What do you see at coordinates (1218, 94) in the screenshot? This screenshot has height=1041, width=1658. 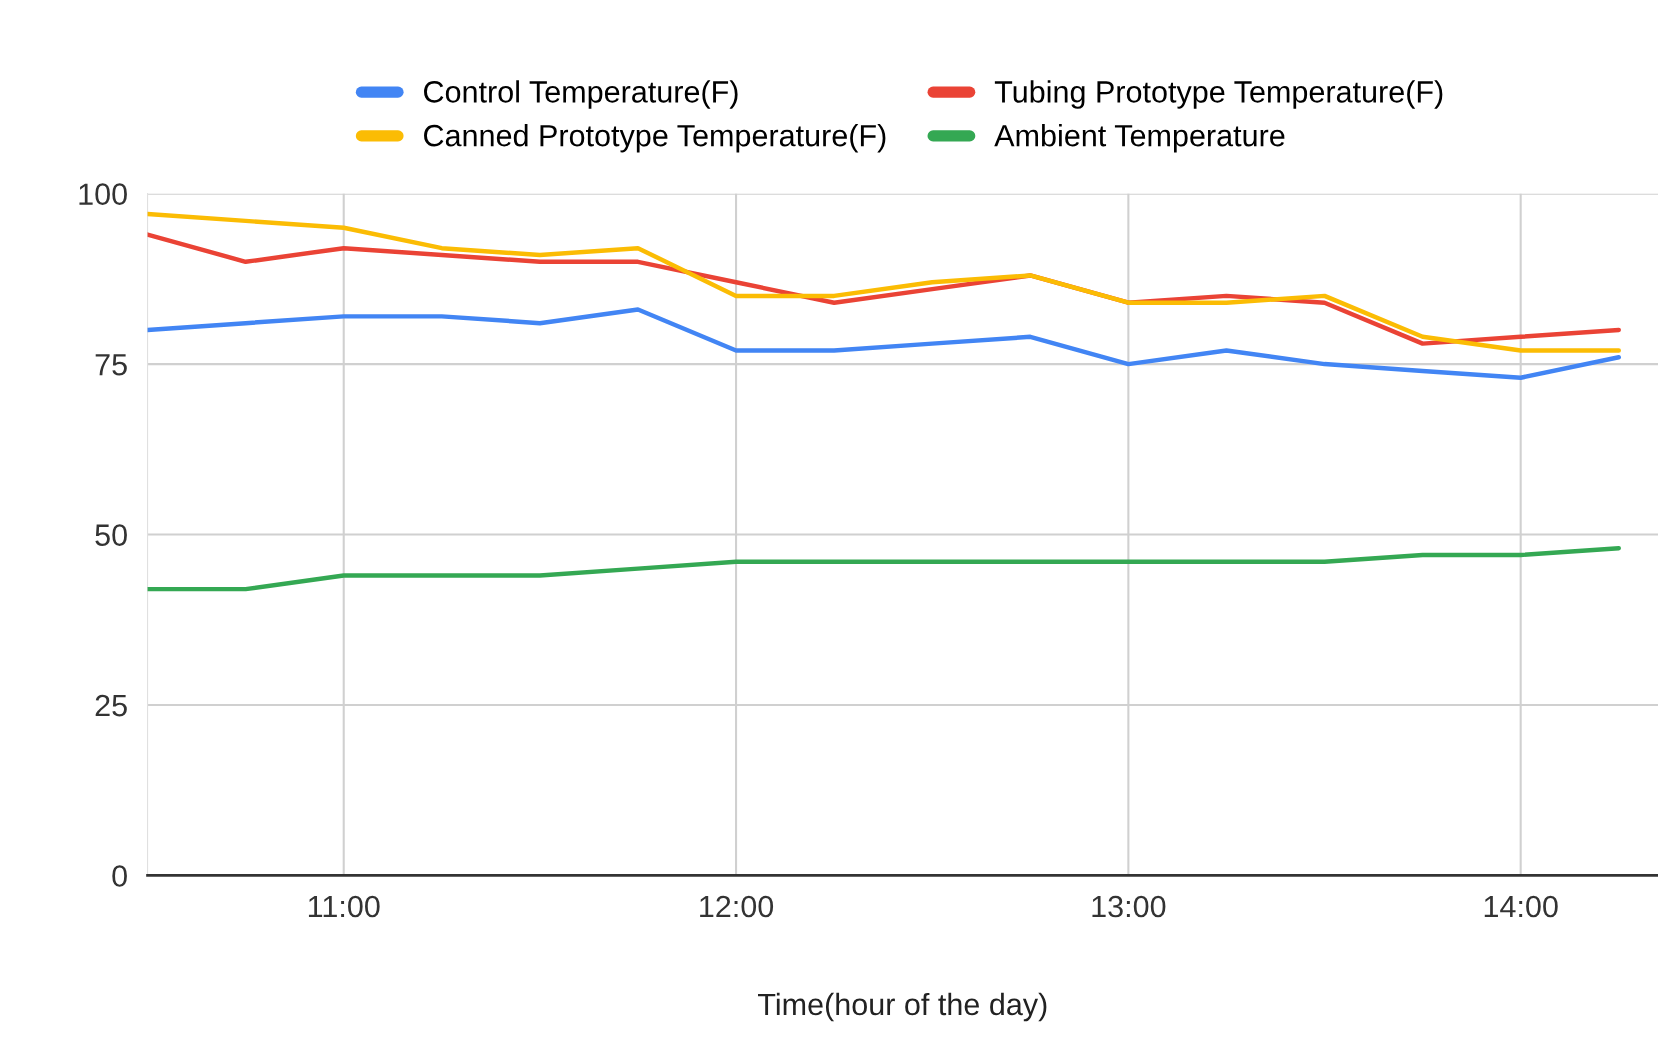 I see `legend-label: Tubing Prototype Temperature(F)` at bounding box center [1218, 94].